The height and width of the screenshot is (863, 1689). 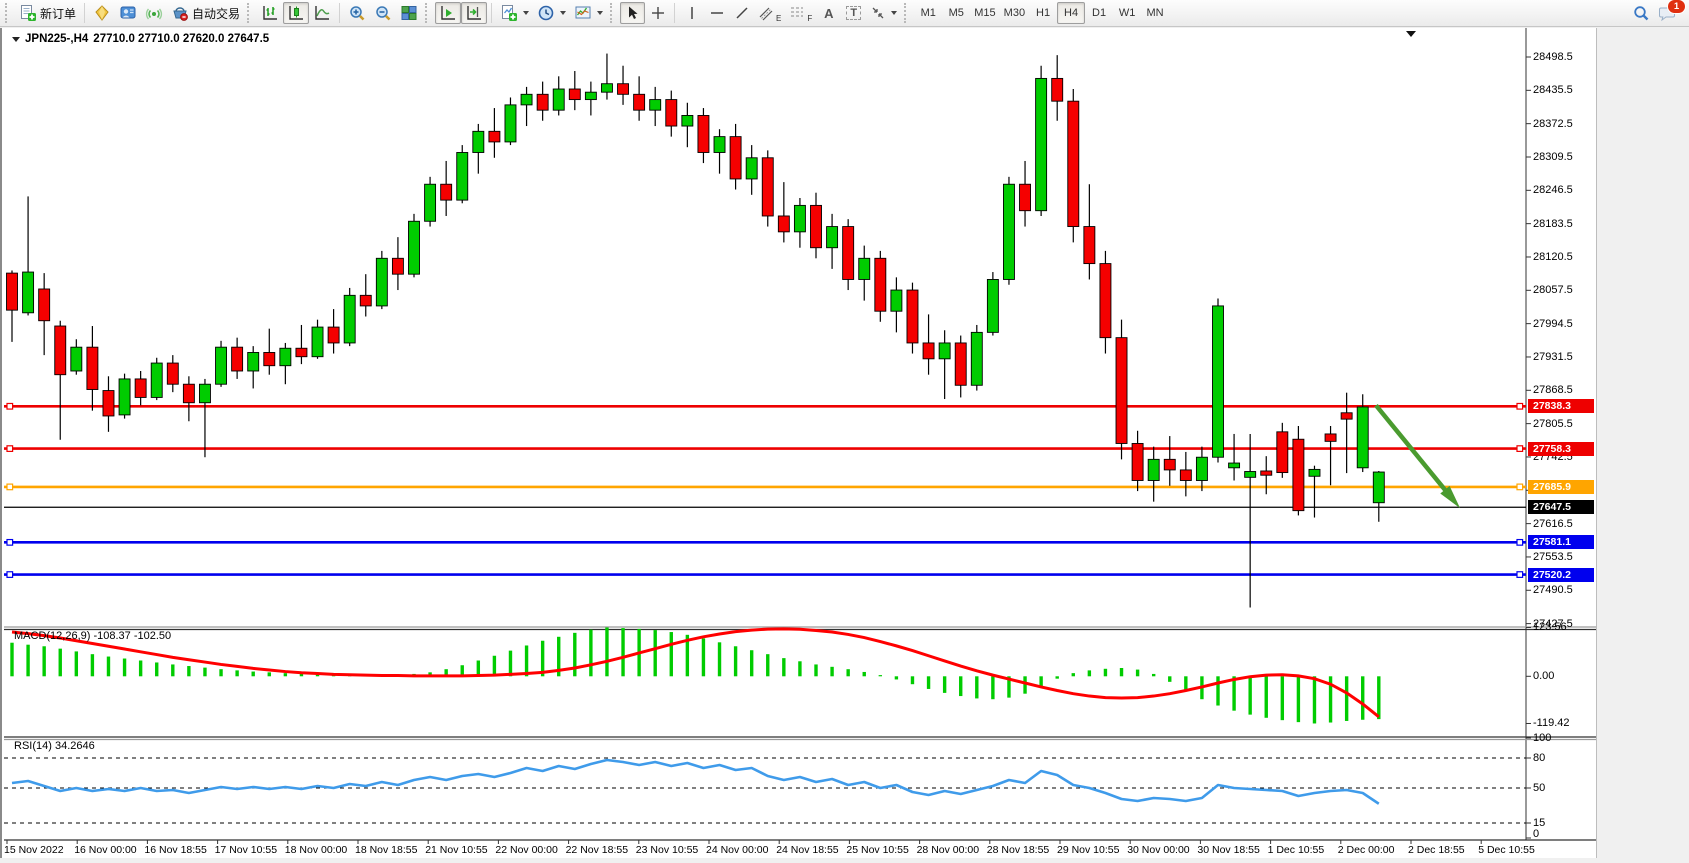 What do you see at coordinates (1099, 13) in the screenshot?
I see `timeframe-button-d1: D1` at bounding box center [1099, 13].